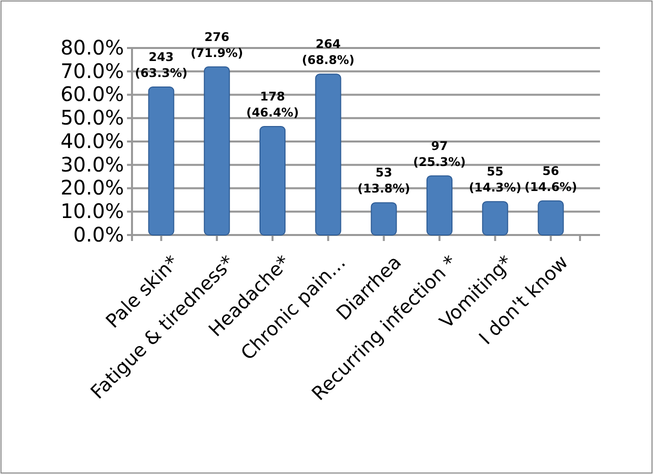 This screenshot has height=474, width=653. I want to click on data-label: 56 (14.6%), so click(551, 179).